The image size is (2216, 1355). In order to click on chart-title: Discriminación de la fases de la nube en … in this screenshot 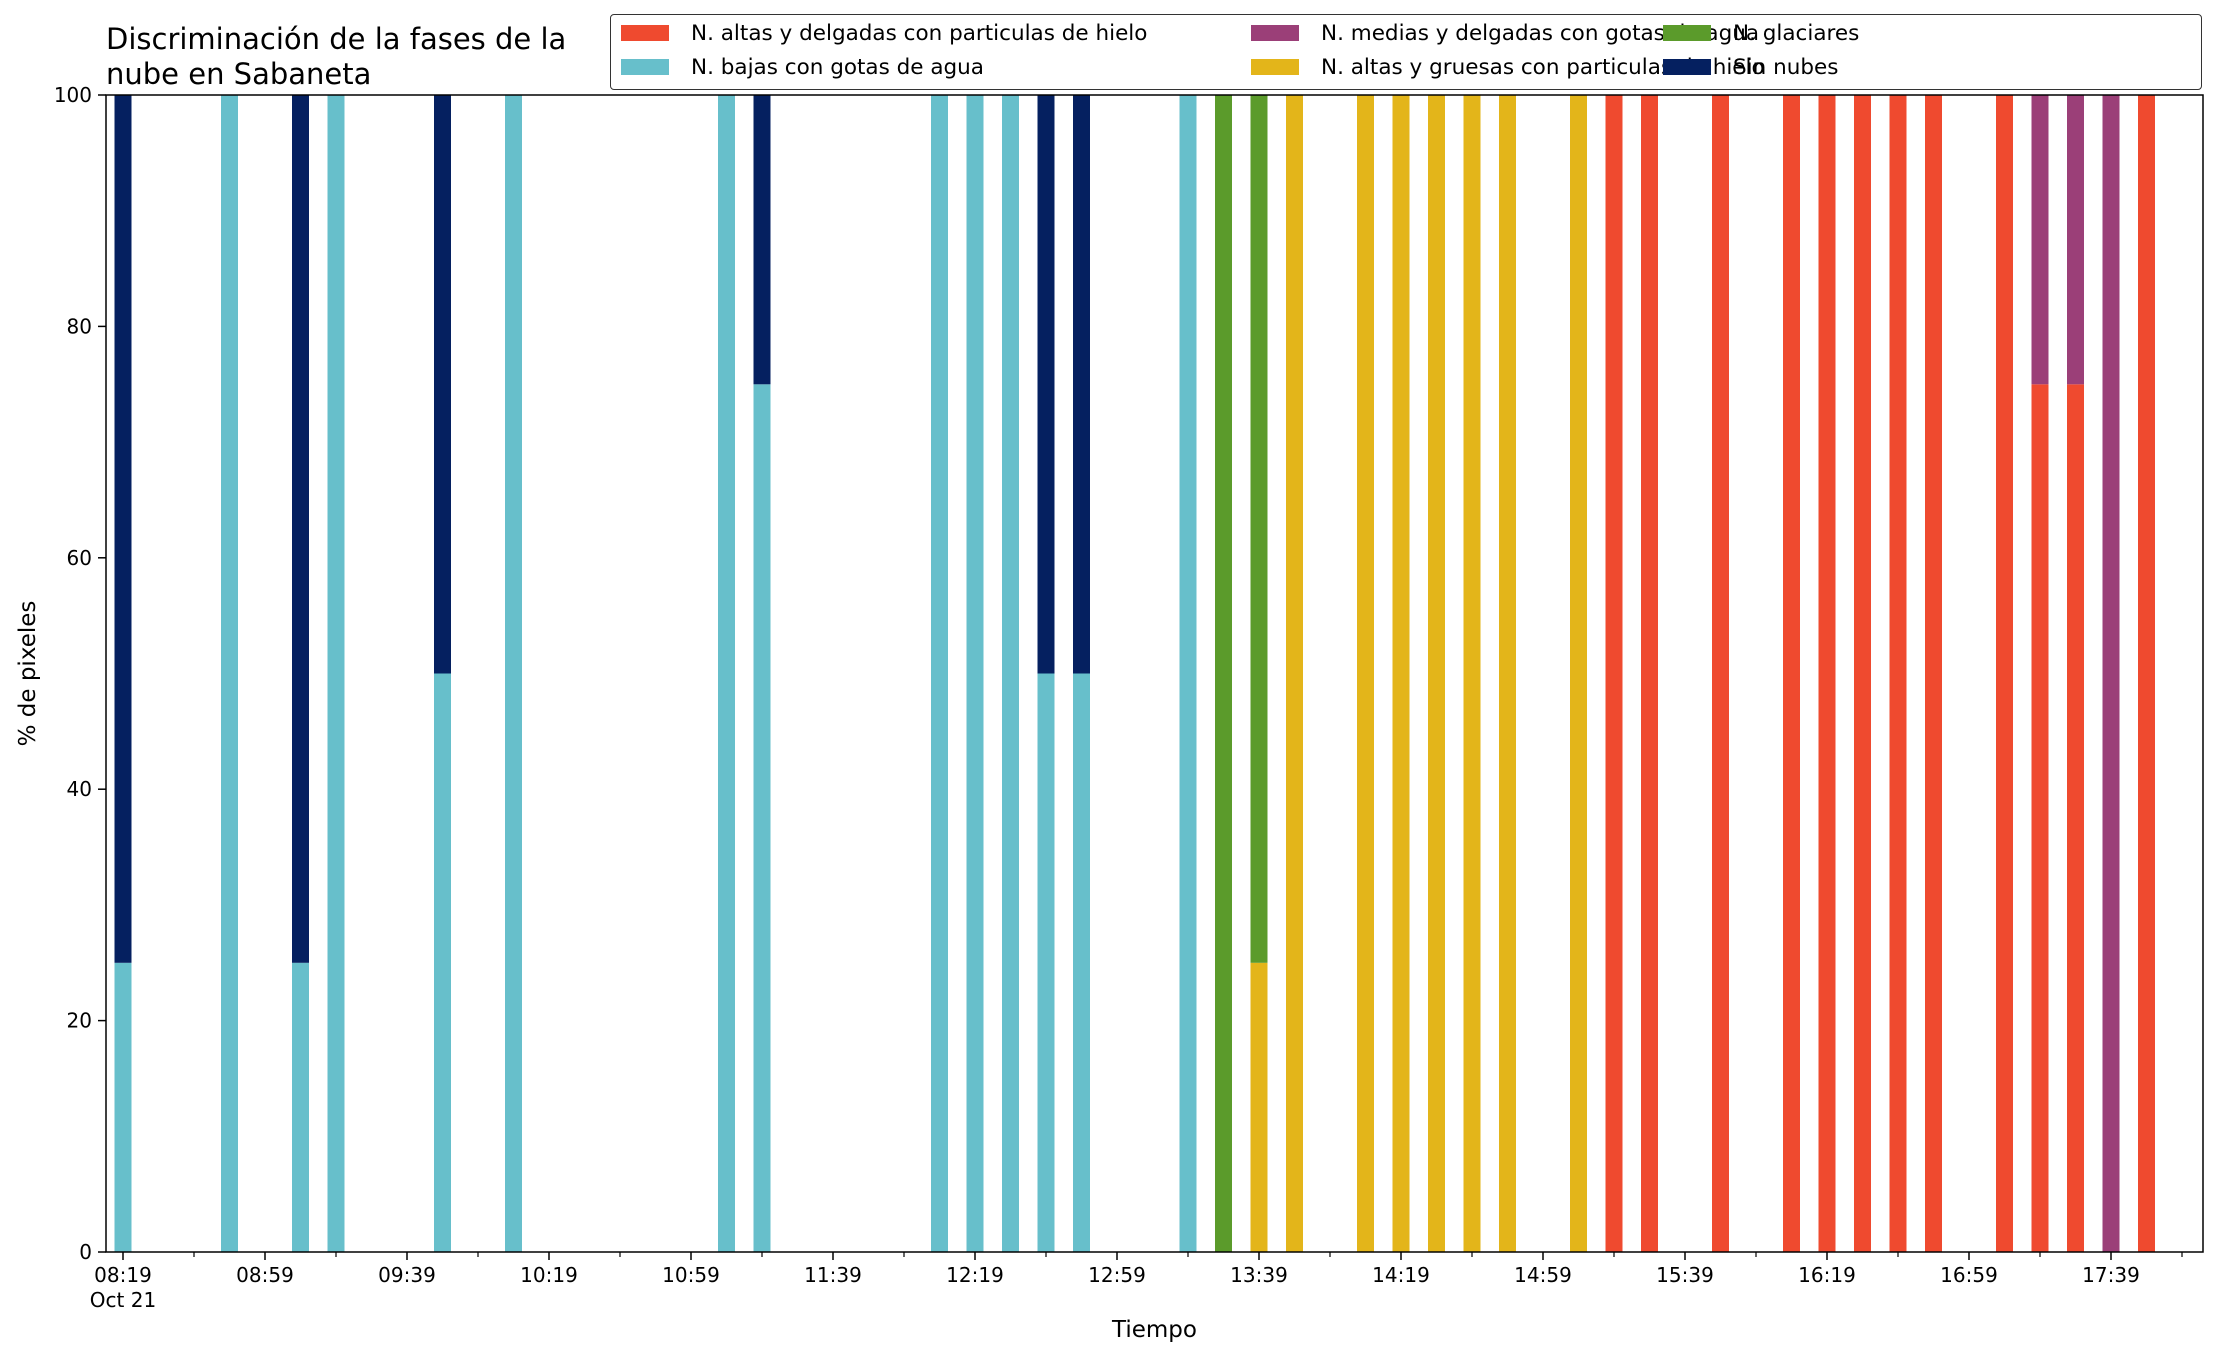, I will do `click(336, 57)`.